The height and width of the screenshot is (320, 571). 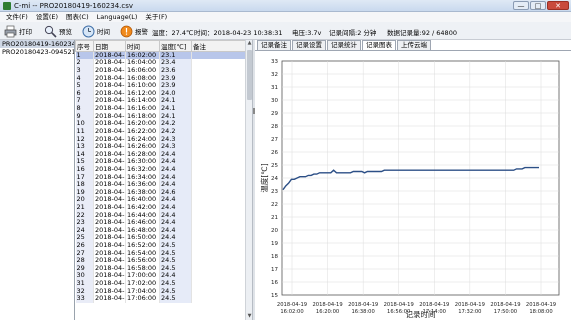 What do you see at coordinates (414, 45) in the screenshot?
I see `tab-upload-cloud: 上传云端` at bounding box center [414, 45].